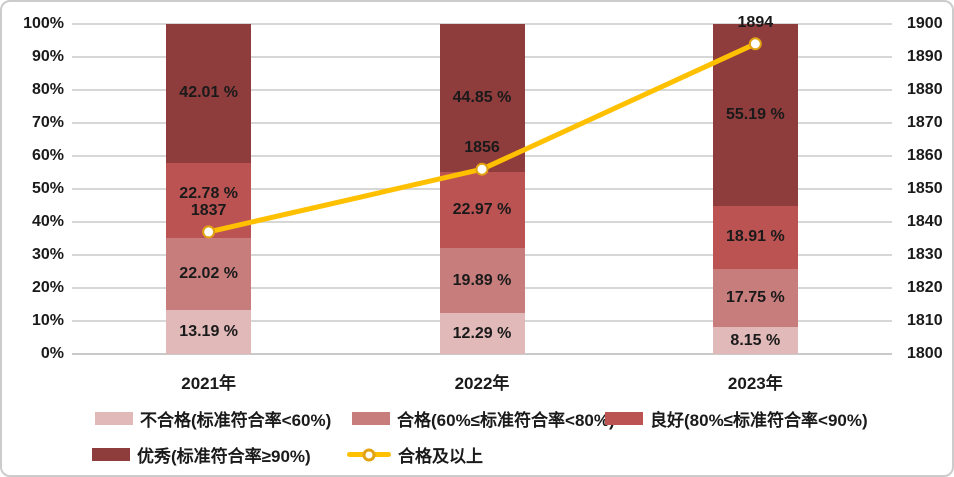 The width and height of the screenshot is (954, 477). Describe the element at coordinates (224, 456) in the screenshot. I see `legend-label: 优秀(标准符合率≥90%)` at that location.